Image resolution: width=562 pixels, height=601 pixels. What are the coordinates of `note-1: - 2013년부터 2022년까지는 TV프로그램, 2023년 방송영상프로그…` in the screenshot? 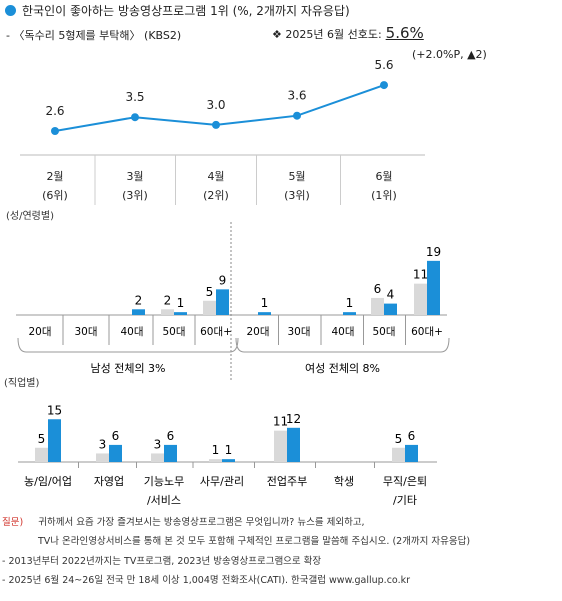 It's located at (162, 561).